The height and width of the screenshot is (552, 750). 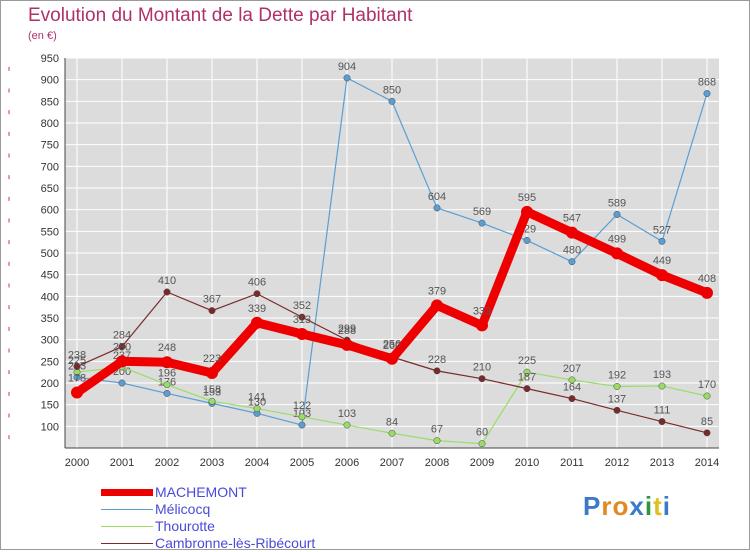 What do you see at coordinates (257, 402) in the screenshot?
I see `data-label-melicocq: 130` at bounding box center [257, 402].